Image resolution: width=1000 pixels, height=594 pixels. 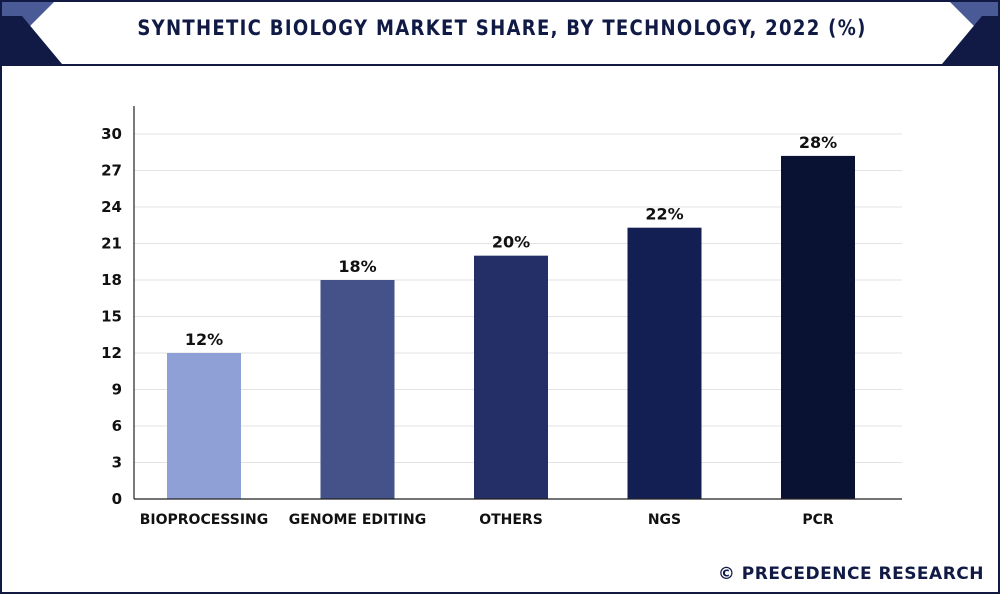 I want to click on category-label: PCR, so click(x=818, y=520).